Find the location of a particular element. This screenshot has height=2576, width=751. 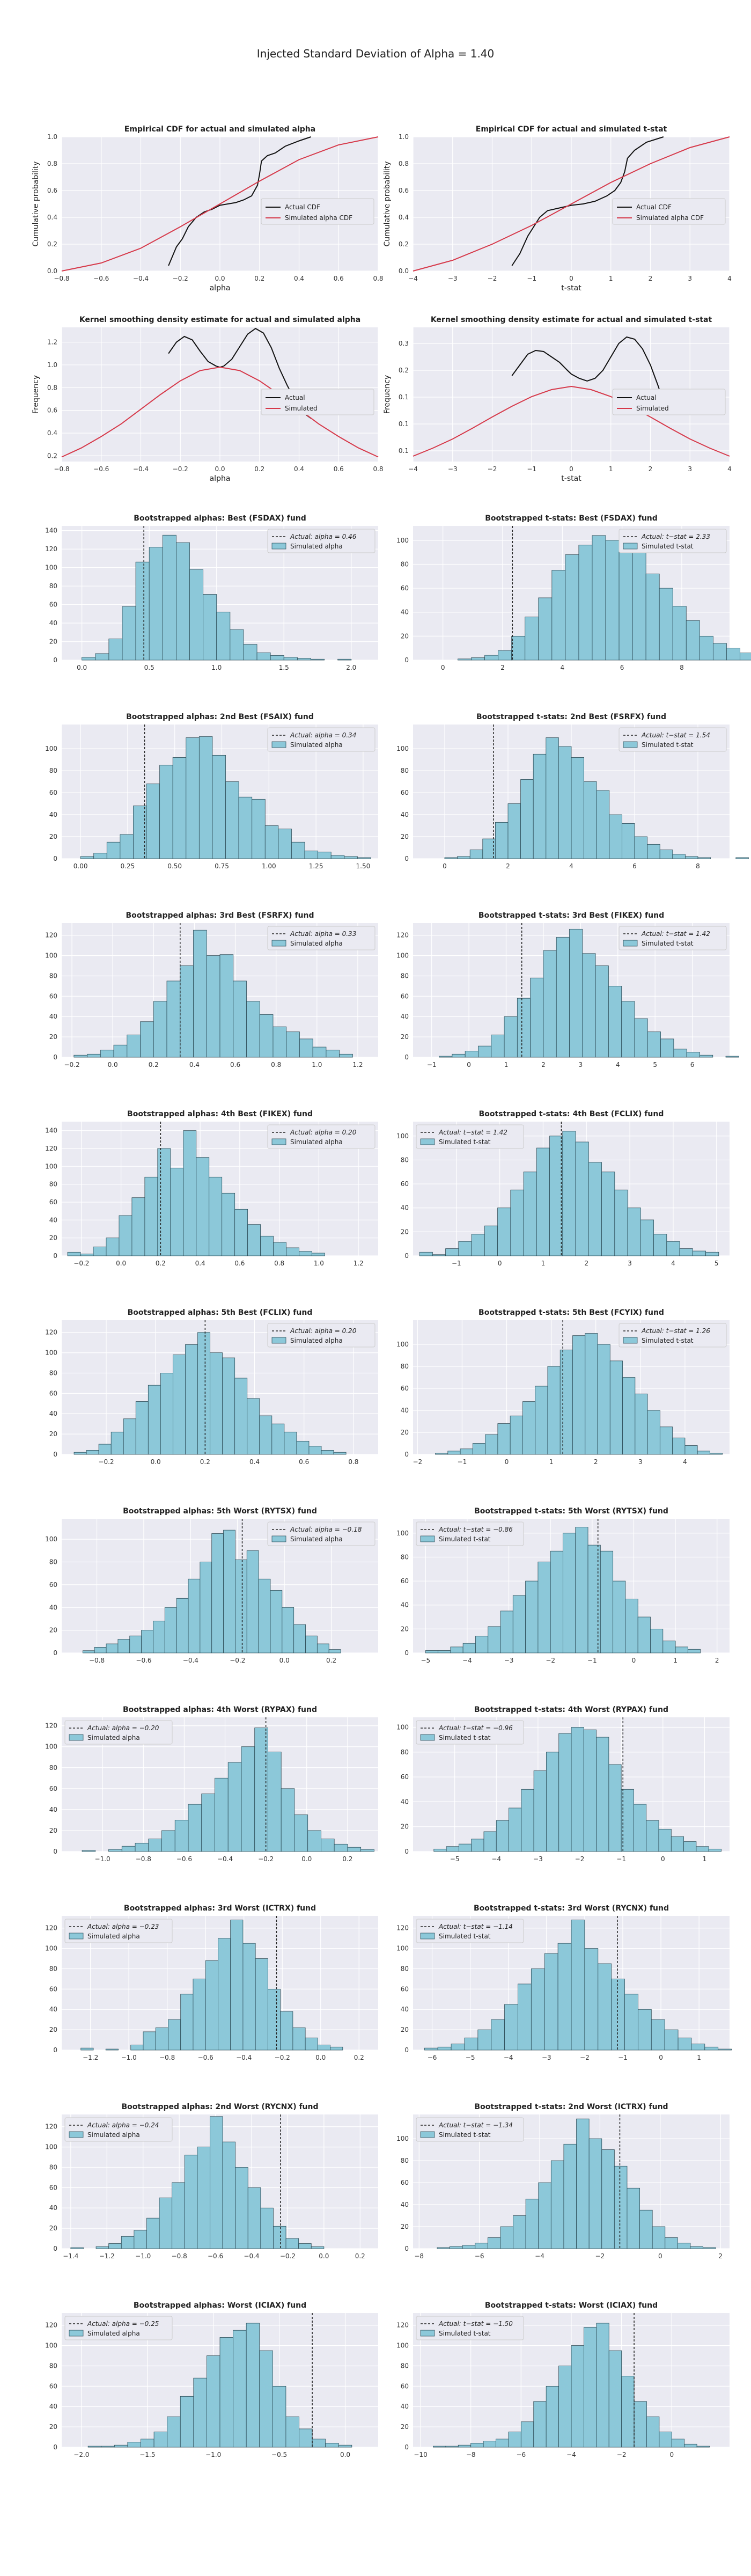

legend: Actual: alpha = −0.24 Simulated alpha is located at coordinates (118, 2129).